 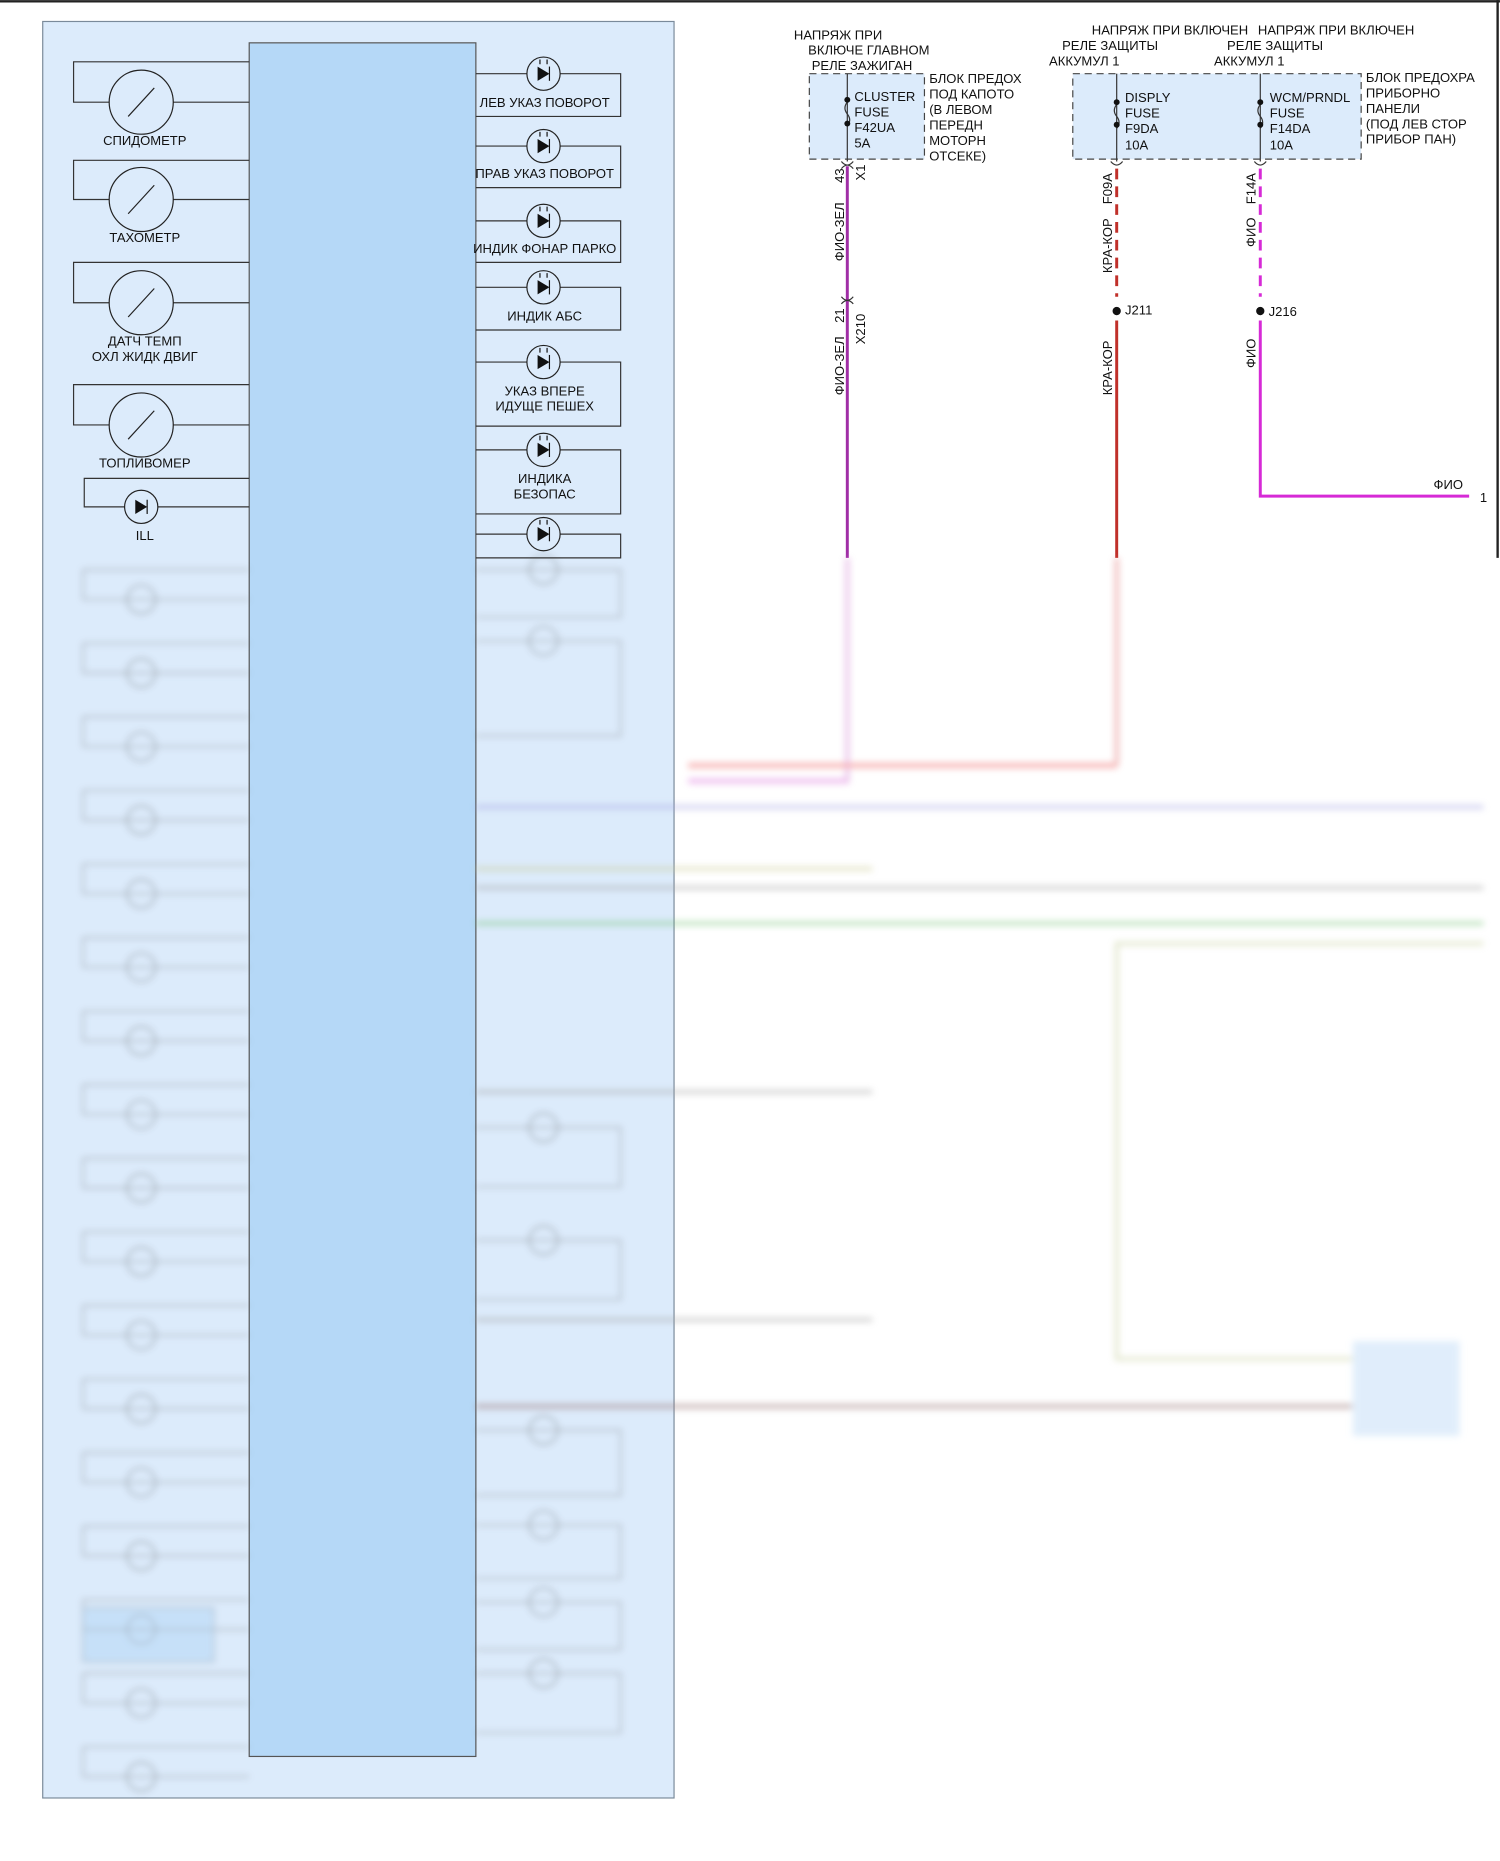 I want to click on indicator-label: УКАЗ ВПЕРЕ, so click(x=545, y=390).